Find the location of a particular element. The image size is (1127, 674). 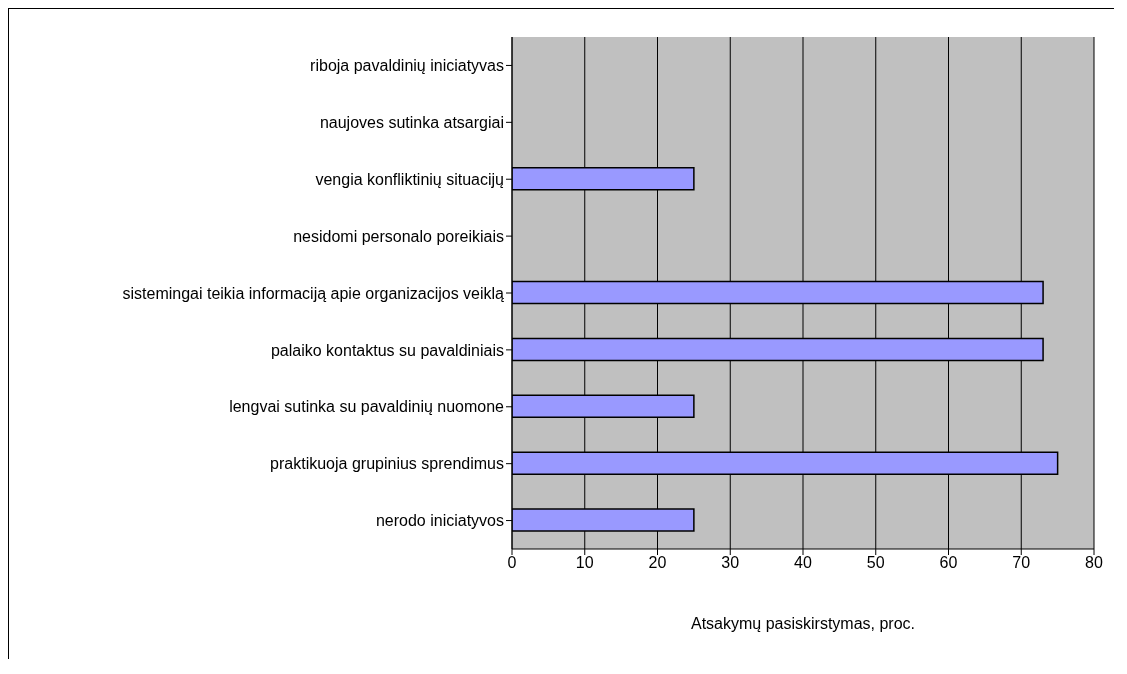

y-tick-label: nerodo iniciatyvos is located at coordinates (439, 521).